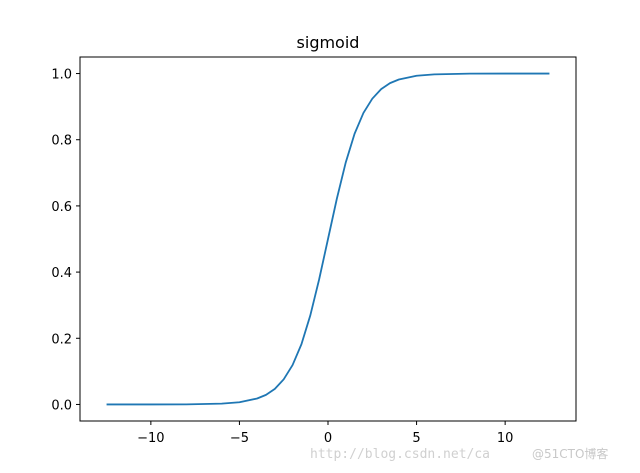  I want to click on x-axis-ticks: −10 −5 0 5 10, so click(325, 433).